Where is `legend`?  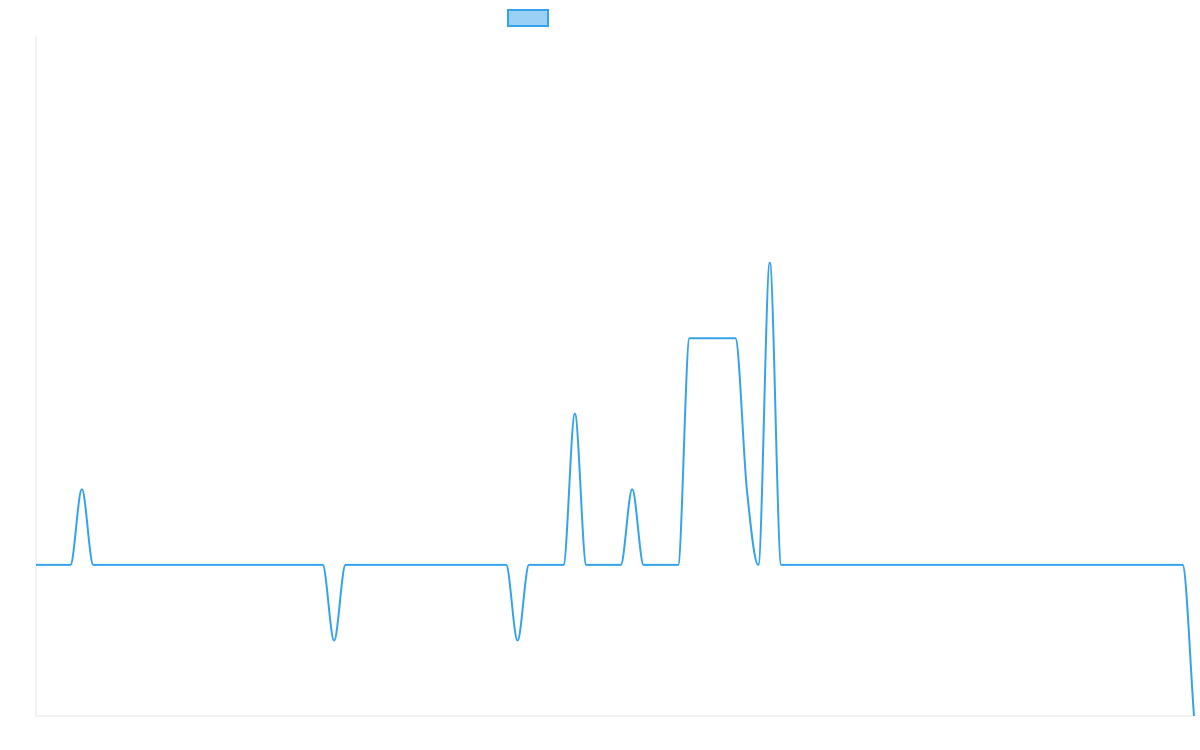
legend is located at coordinates (528, 18).